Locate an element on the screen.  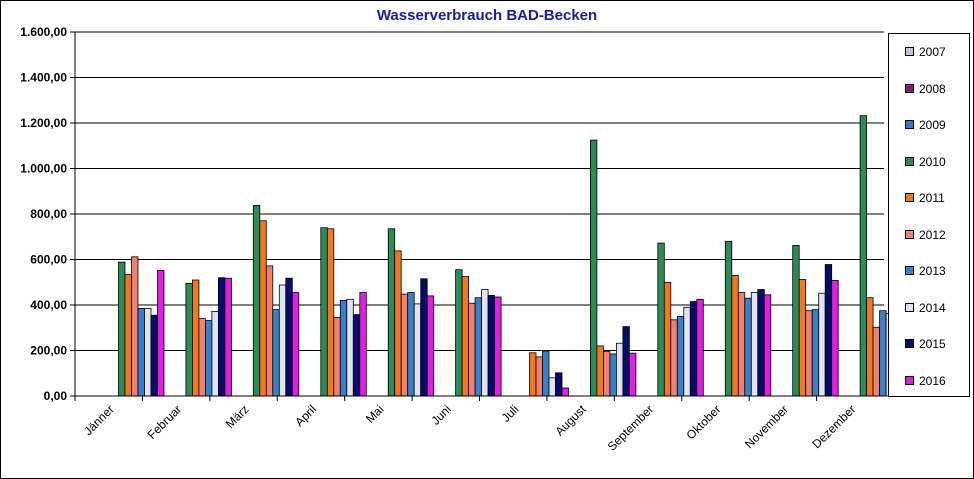
bar-2012-Oktober is located at coordinates (741, 344).